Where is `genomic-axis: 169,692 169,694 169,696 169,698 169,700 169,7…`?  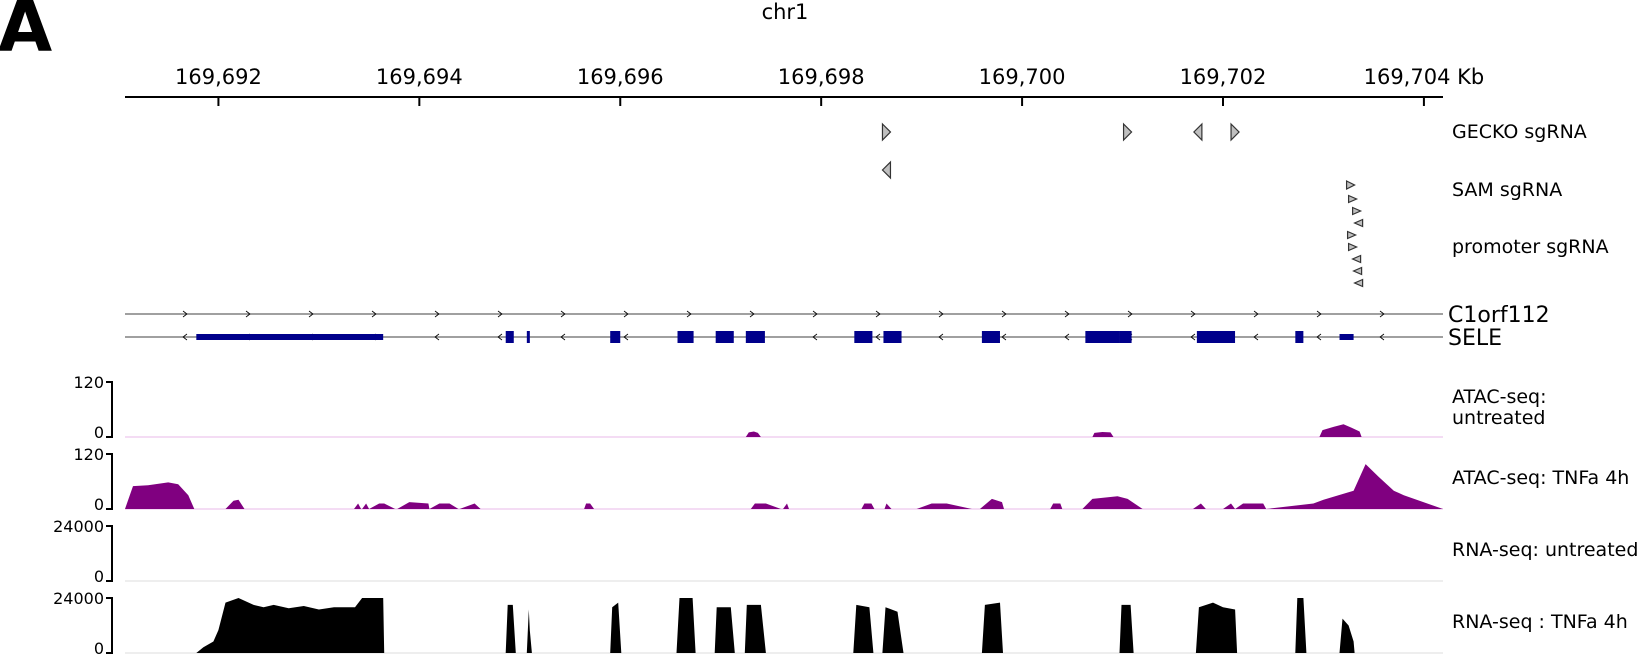 genomic-axis: 169,692 169,694 169,696 169,698 169,700 169,7… is located at coordinates (804, 85).